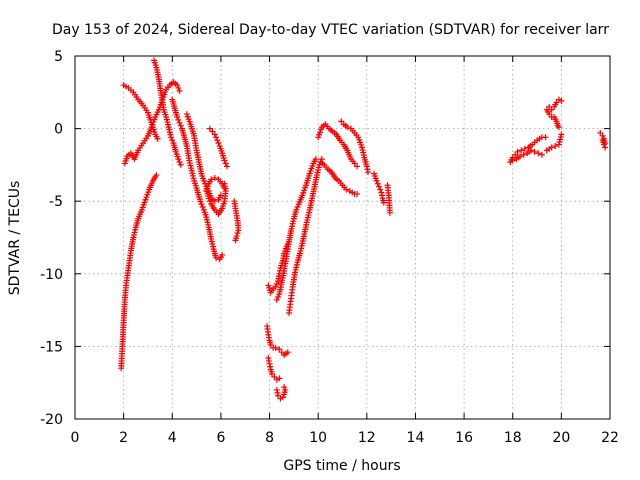 This screenshot has height=480, width=640. What do you see at coordinates (339, 177) in the screenshot?
I see `series-arc-Q` at bounding box center [339, 177].